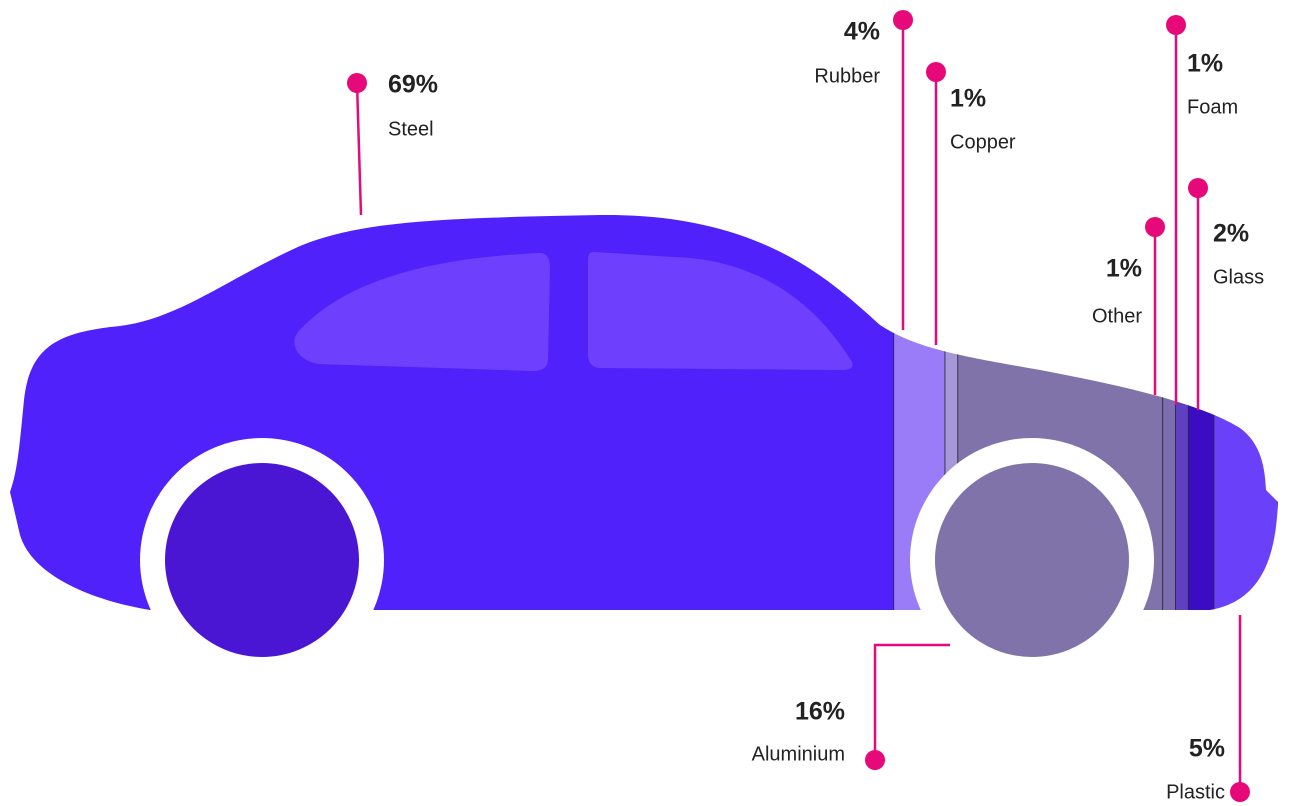  What do you see at coordinates (847, 76) in the screenshot?
I see `category-label: Rubber` at bounding box center [847, 76].